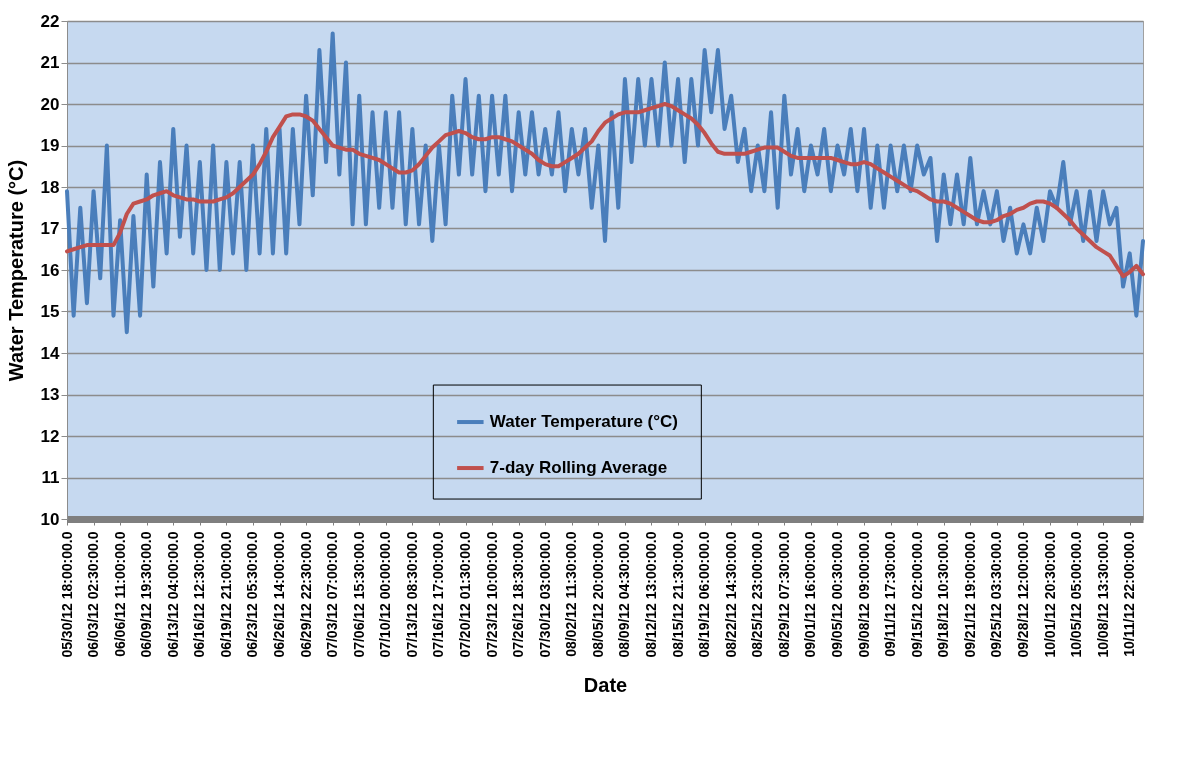 Image resolution: width=1186 pixels, height=770 pixels. I want to click on x-tick-label: 09/18/12 10:30:00.0, so click(943, 594).